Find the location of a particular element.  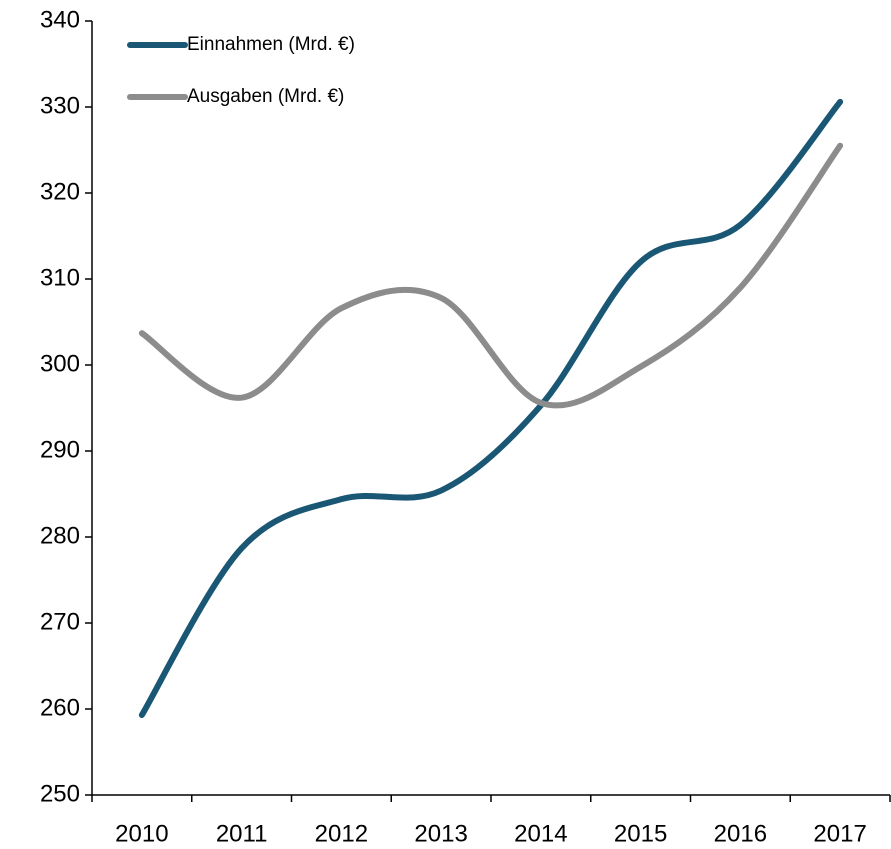

y-tick-label: 260 is located at coordinates (60, 707).